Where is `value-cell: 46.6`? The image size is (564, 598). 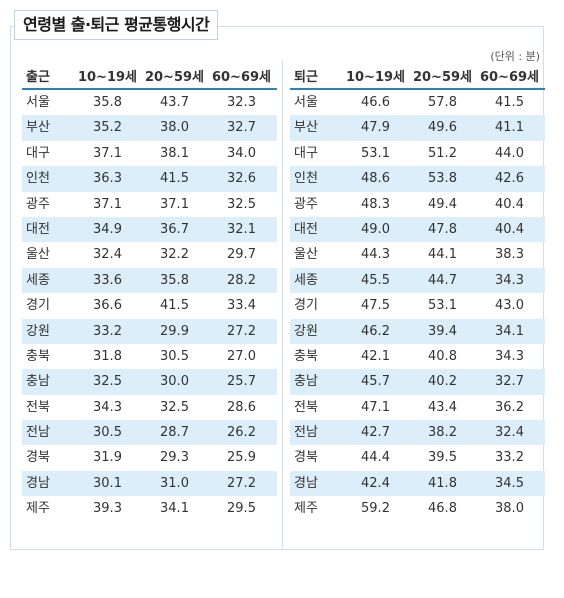 value-cell: 46.6 is located at coordinates (375, 102).